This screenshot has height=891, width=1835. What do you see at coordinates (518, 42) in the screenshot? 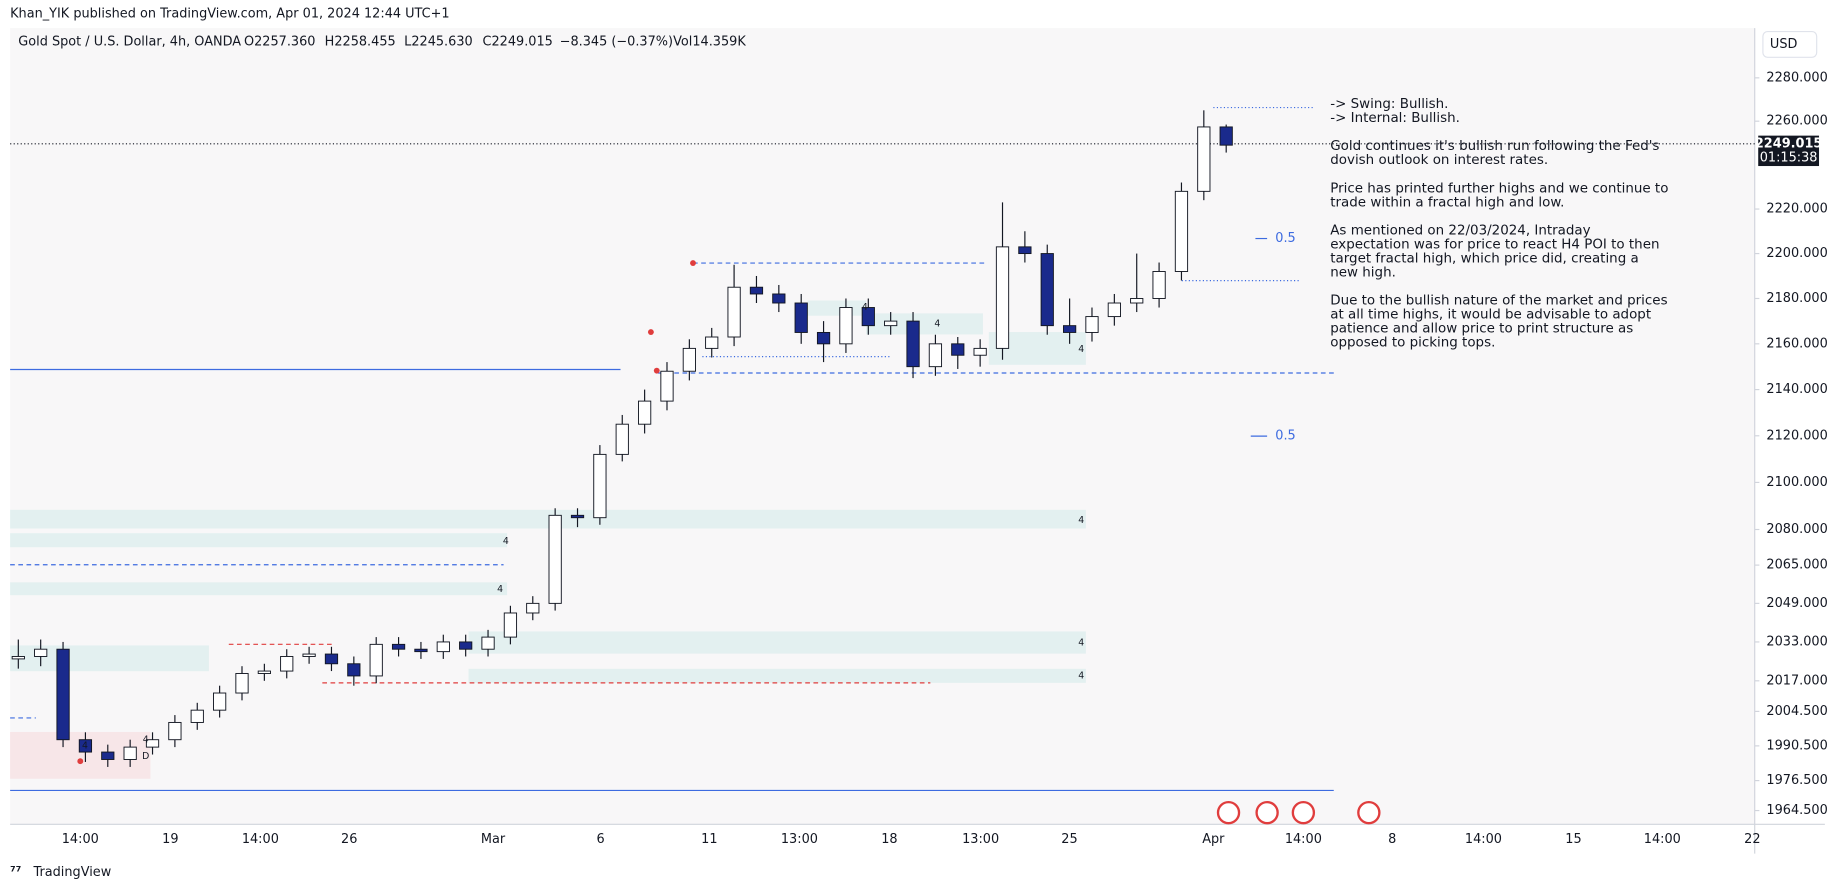
I see `ohlc-close: C2249.015` at bounding box center [518, 42].